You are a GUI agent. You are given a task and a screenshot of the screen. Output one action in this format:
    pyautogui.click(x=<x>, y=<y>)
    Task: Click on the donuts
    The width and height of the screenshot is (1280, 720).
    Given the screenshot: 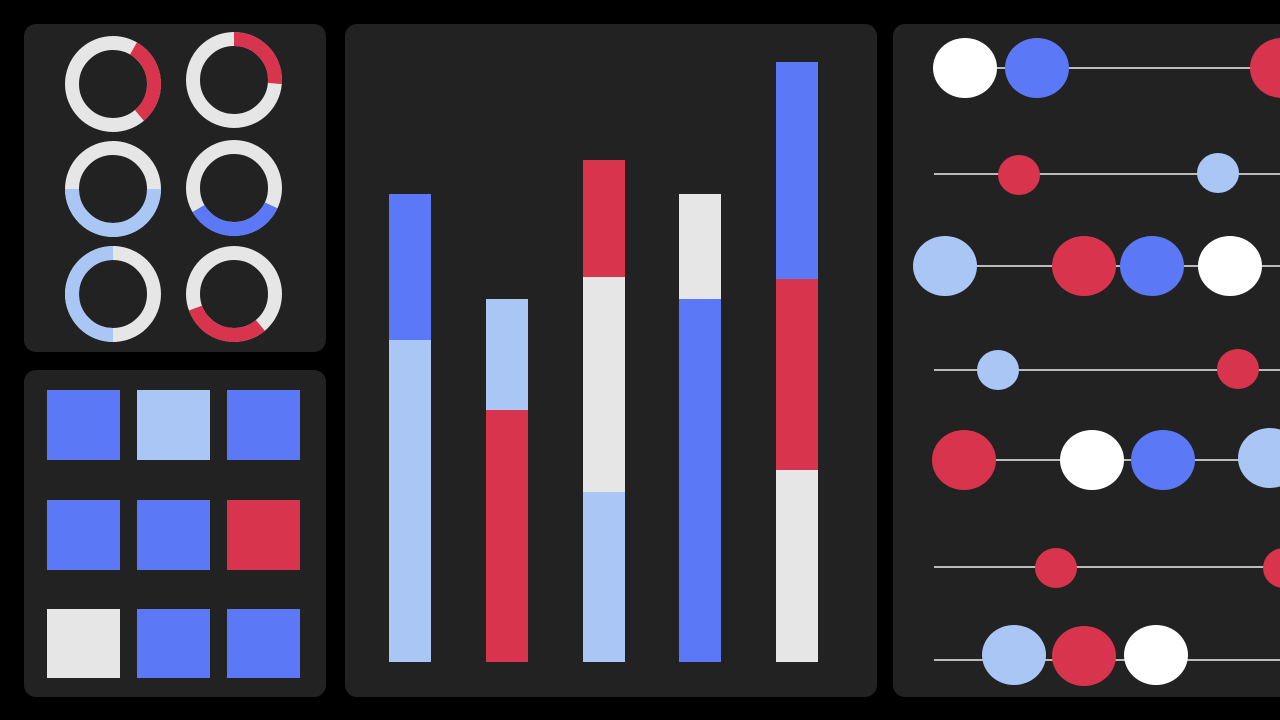 What is the action you would take?
    pyautogui.click(x=173, y=187)
    